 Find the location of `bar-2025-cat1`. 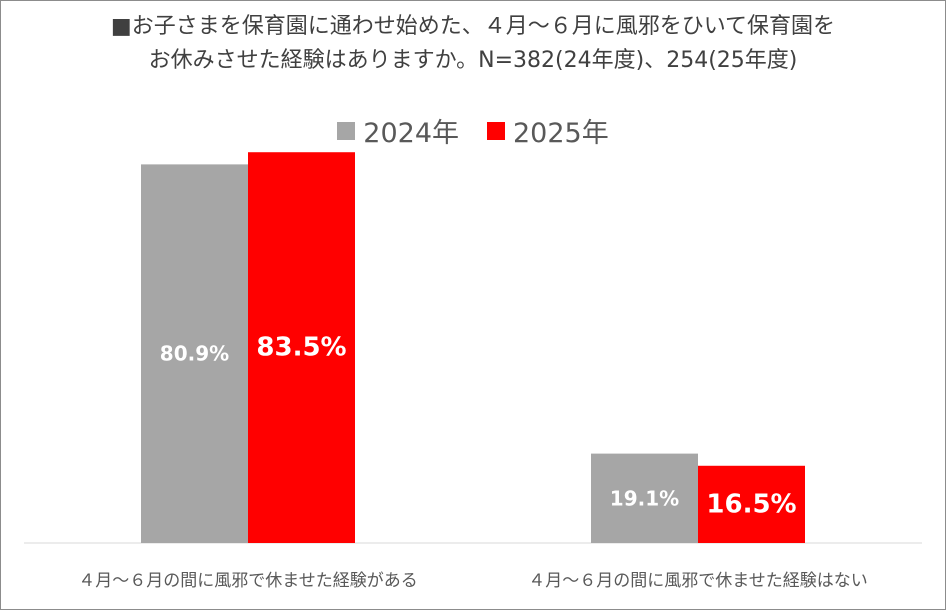

bar-2025-cat1 is located at coordinates (751, 504).